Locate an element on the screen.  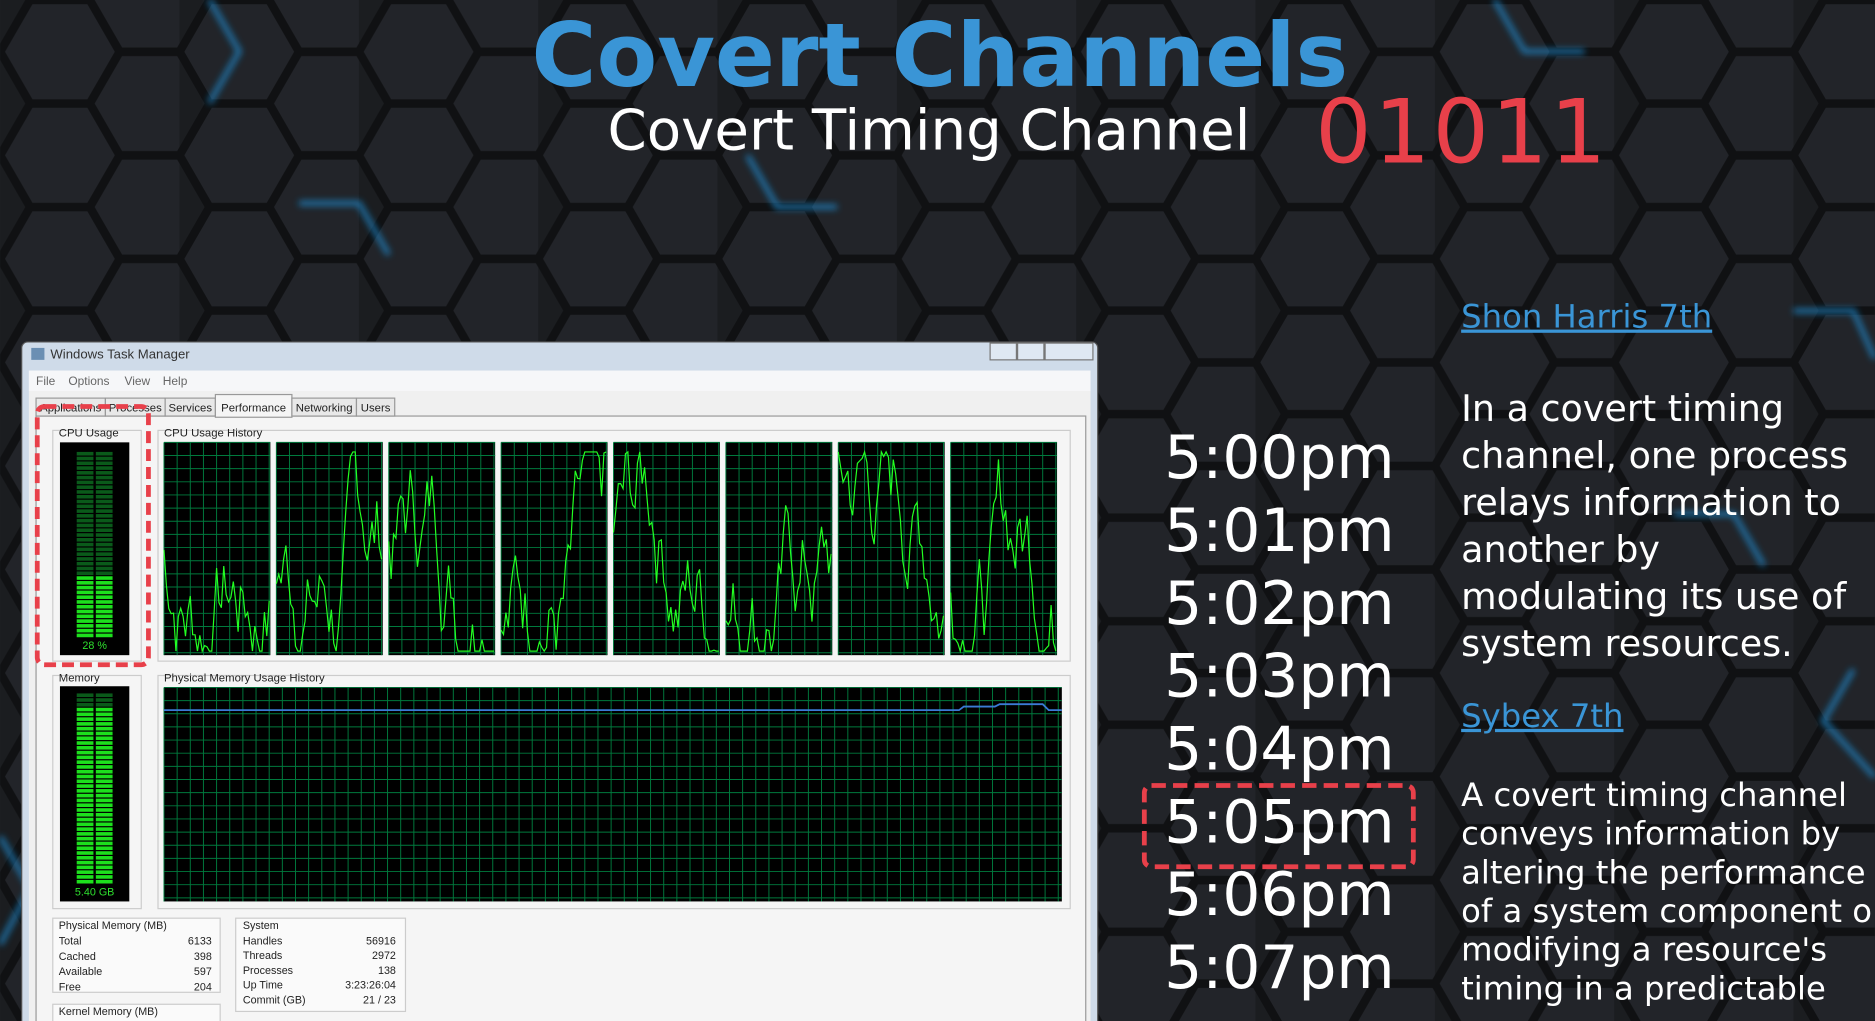
physical-memory-group is located at coordinates (136, 955).